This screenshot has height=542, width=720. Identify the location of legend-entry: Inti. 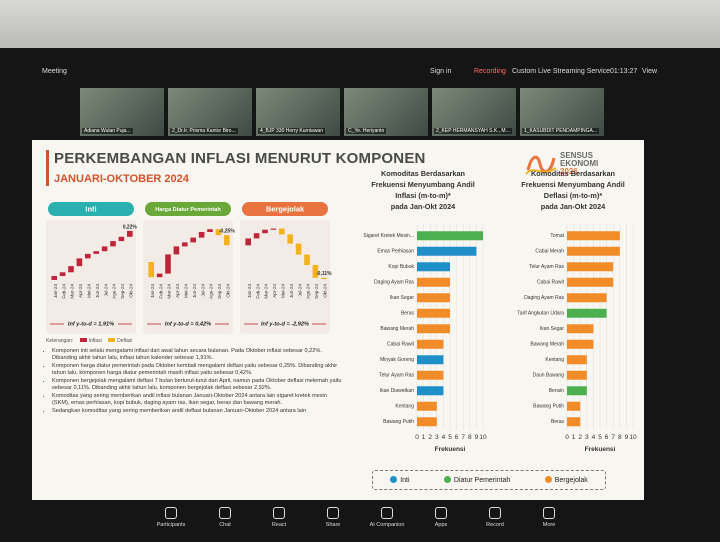
(400, 480).